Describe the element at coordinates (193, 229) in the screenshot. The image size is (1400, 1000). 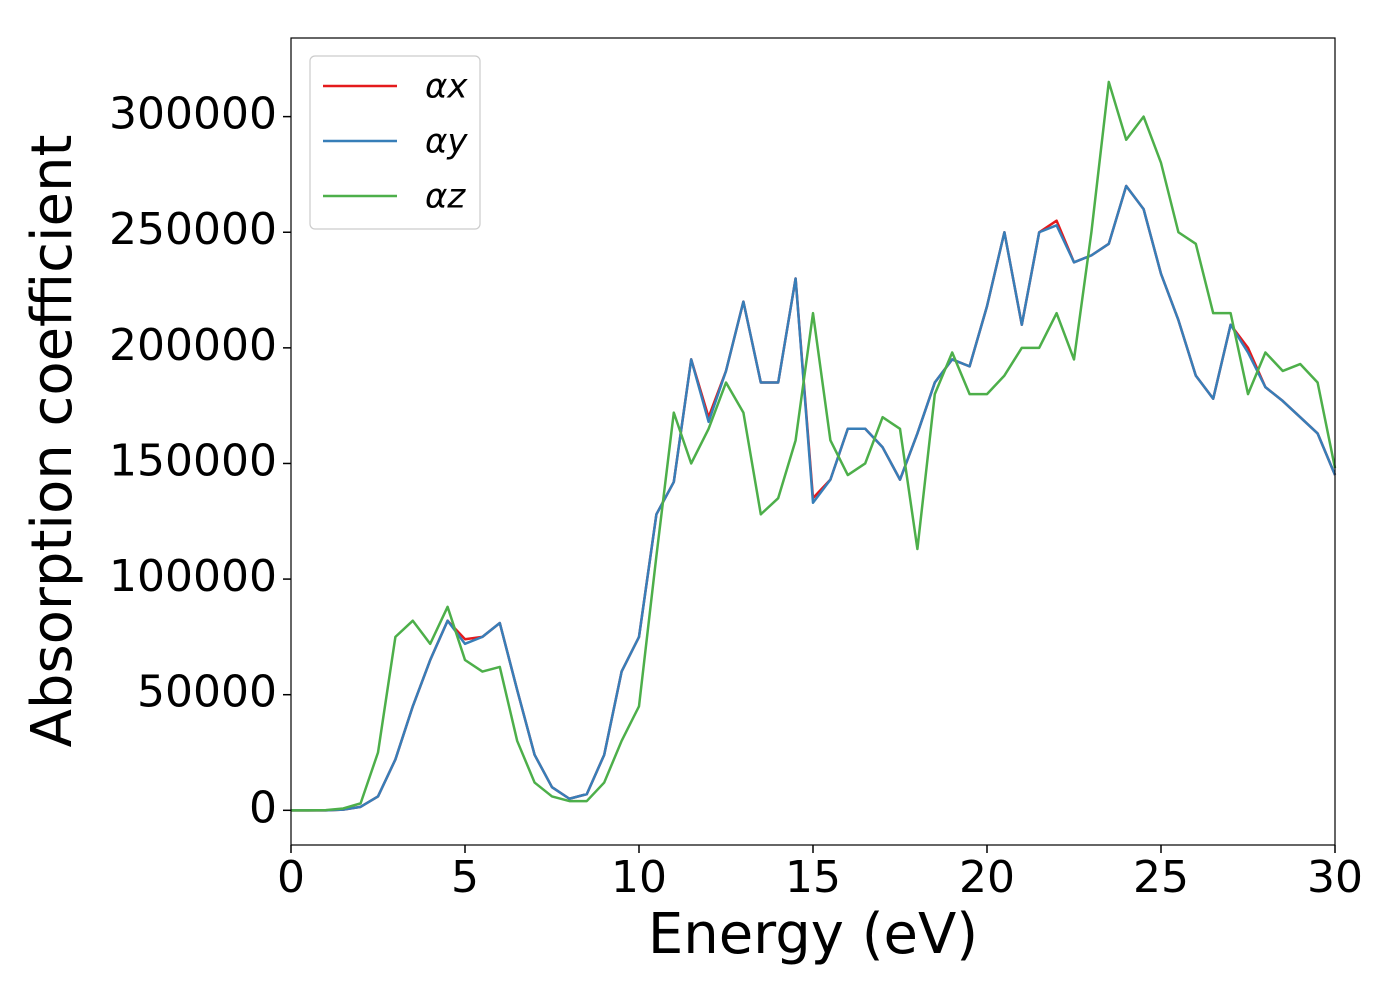
I see `y-tick-label: 250000` at that location.